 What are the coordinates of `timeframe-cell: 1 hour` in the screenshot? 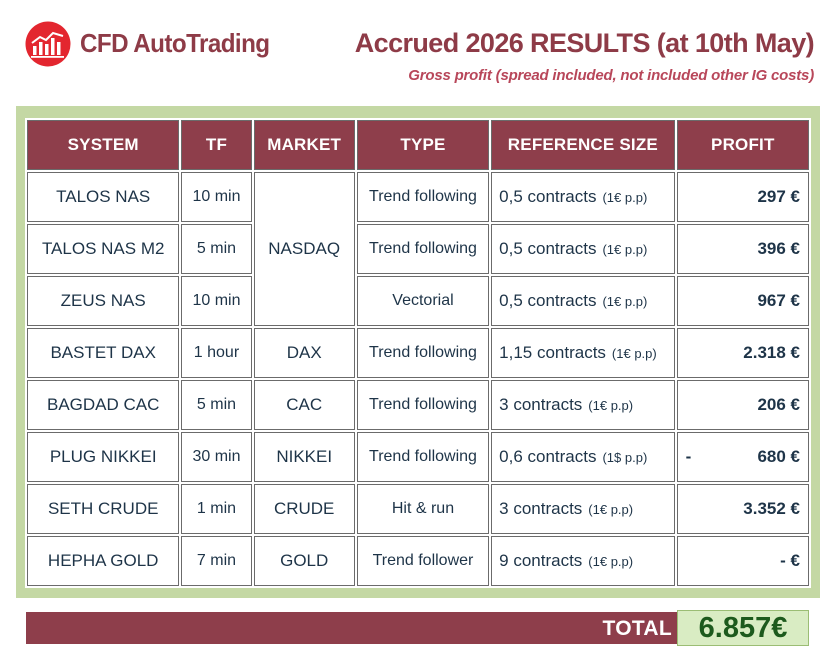 It's located at (216, 353).